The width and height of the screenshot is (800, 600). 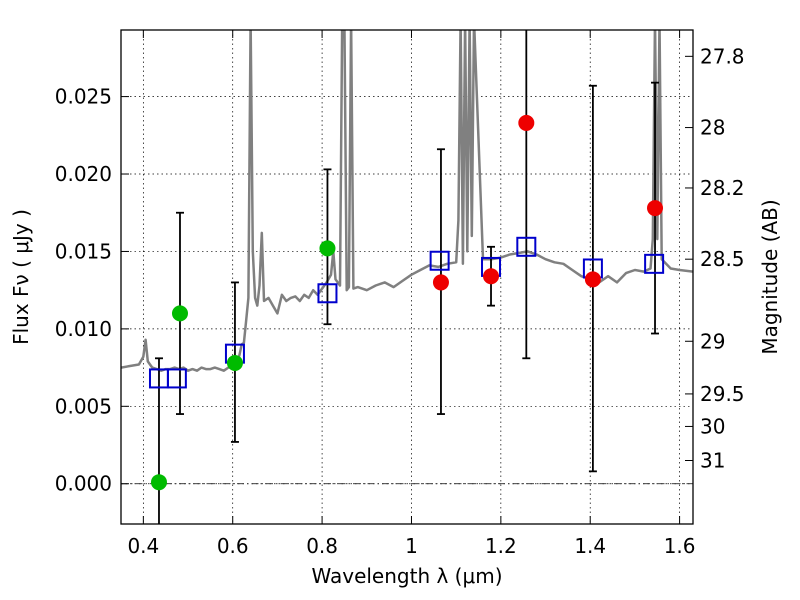 I want to click on y2-tick-label: 28.2, so click(x=722, y=188).